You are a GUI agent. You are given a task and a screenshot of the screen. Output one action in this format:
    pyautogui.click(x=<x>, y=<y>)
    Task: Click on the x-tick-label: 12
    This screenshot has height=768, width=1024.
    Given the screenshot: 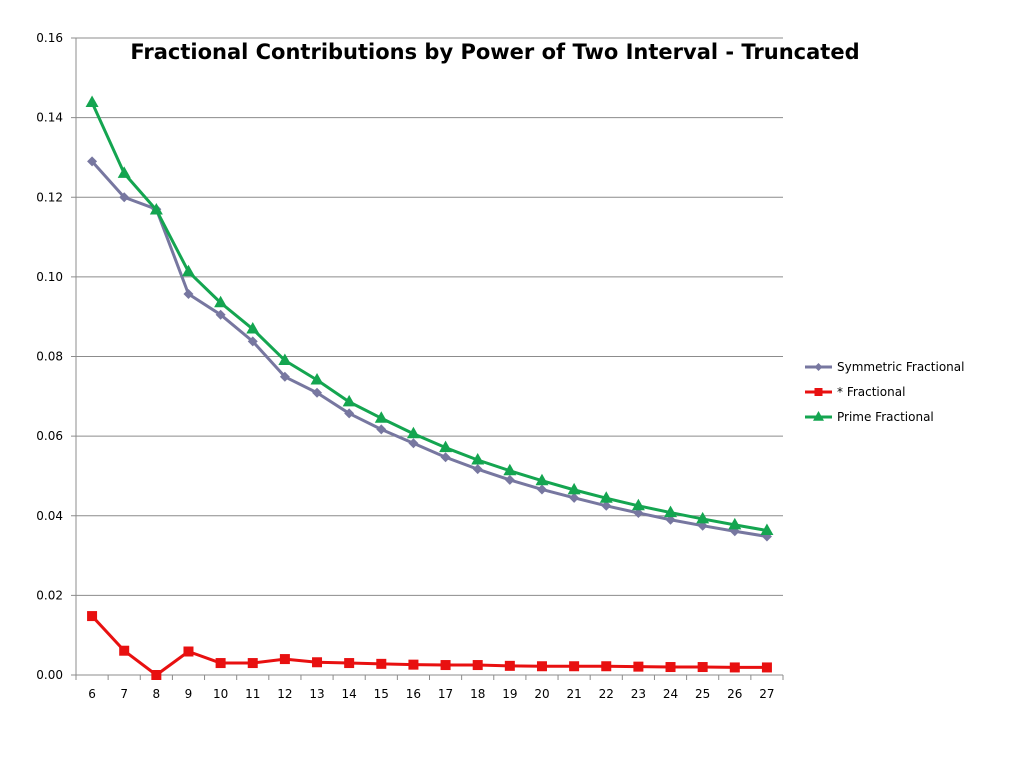 What is the action you would take?
    pyautogui.click(x=284, y=694)
    